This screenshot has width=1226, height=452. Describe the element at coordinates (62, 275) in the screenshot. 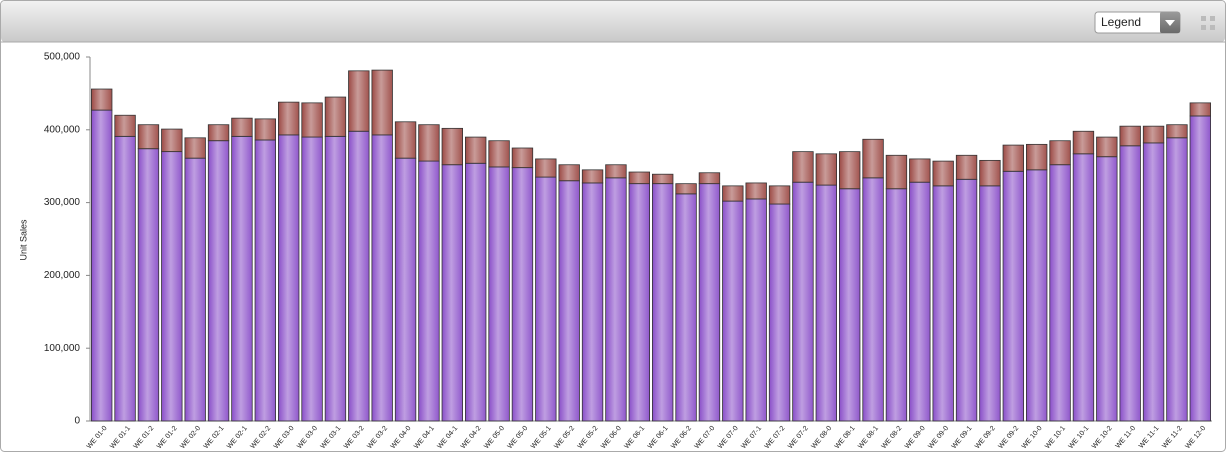

I see `y-tick-label: 200,000` at that location.